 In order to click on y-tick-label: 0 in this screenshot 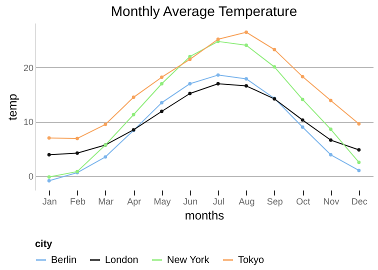, I will do `click(31, 176)`.